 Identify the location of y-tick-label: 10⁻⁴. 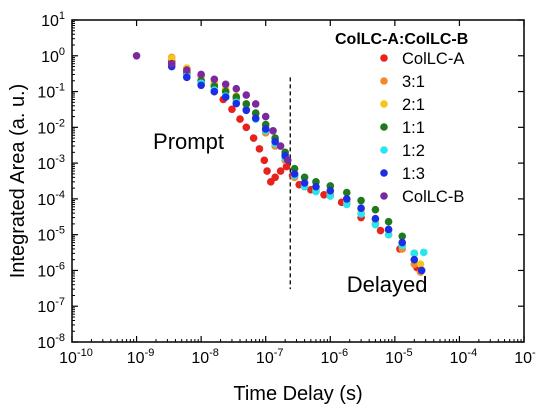
(51, 199).